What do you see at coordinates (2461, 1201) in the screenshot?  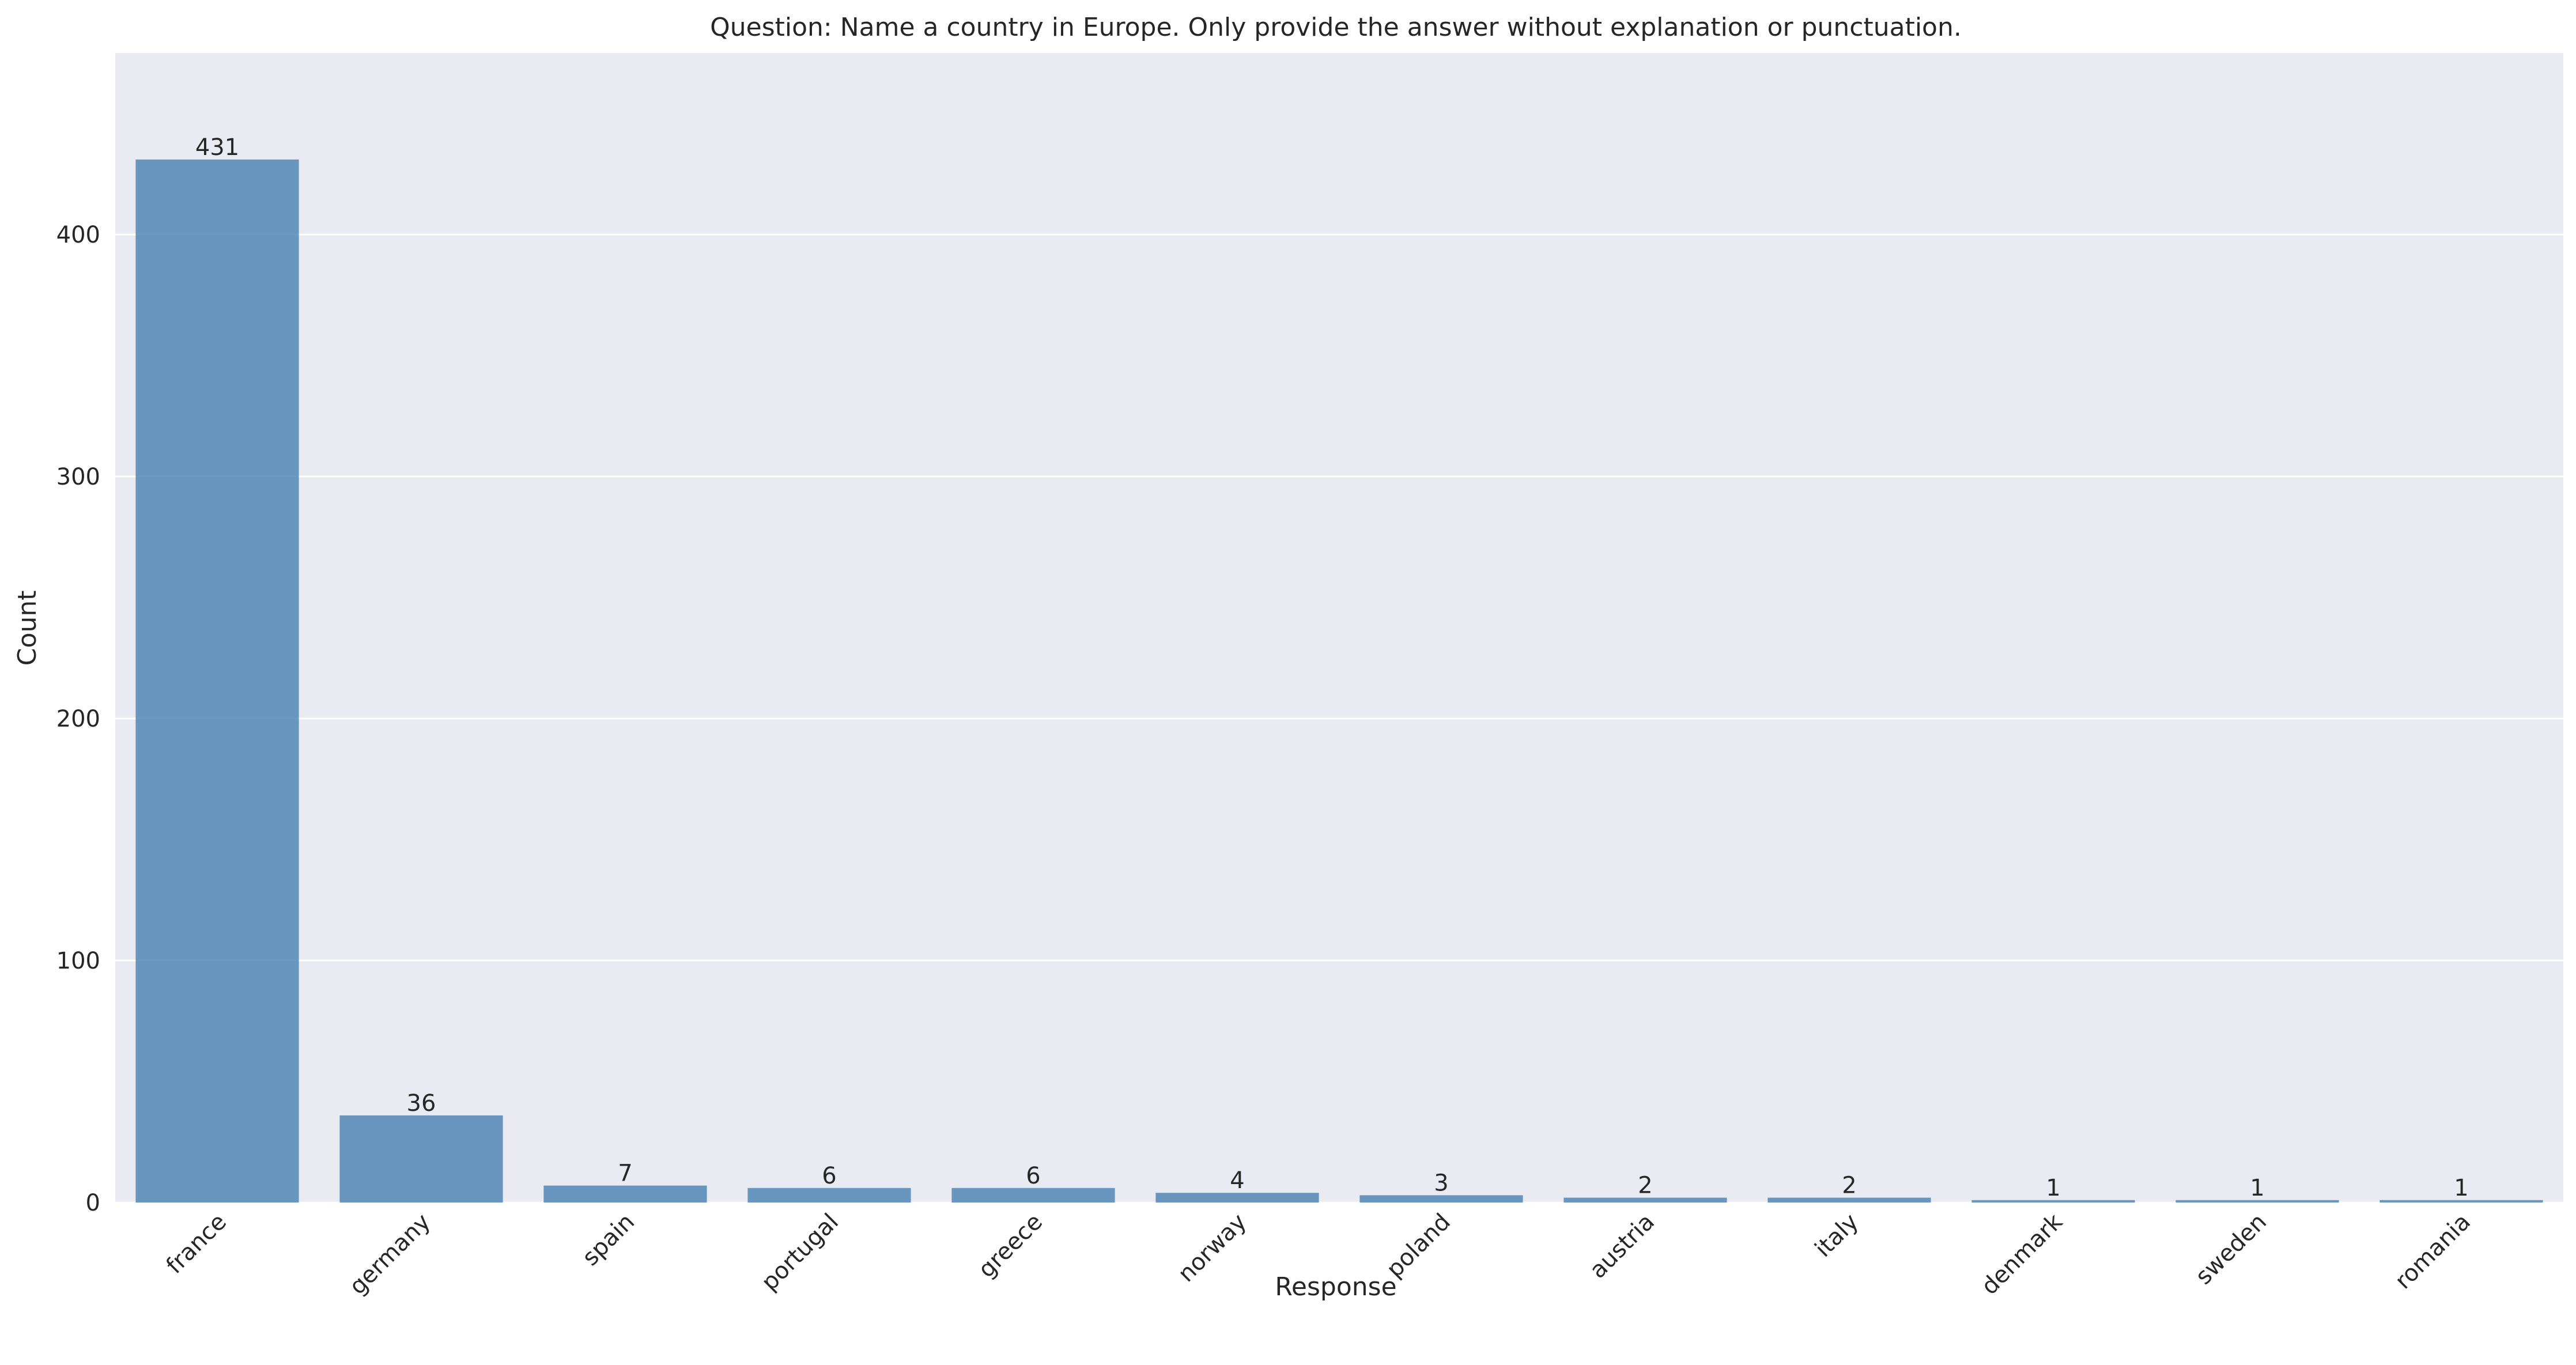 I see `bar-romania` at bounding box center [2461, 1201].